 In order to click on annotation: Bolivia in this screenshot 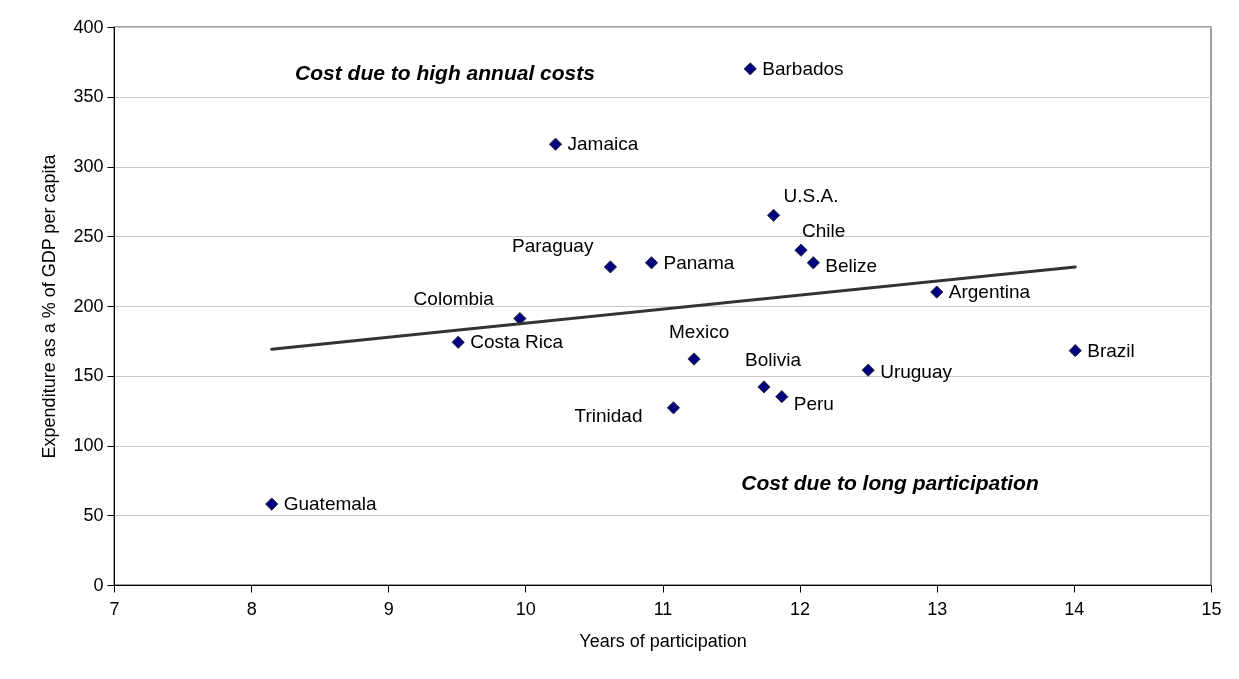, I will do `click(773, 359)`.